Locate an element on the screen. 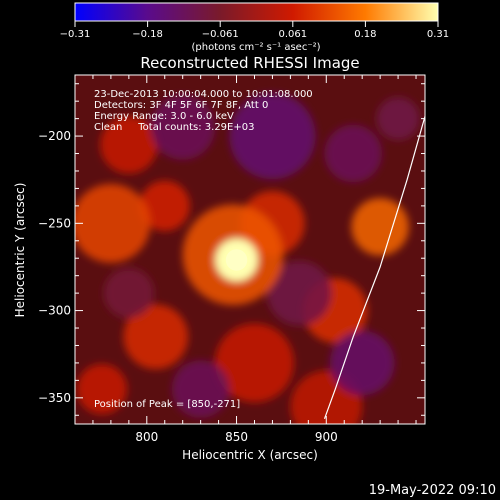 This screenshot has height=500, width=500. y-tick-label: −350 is located at coordinates (54, 398).